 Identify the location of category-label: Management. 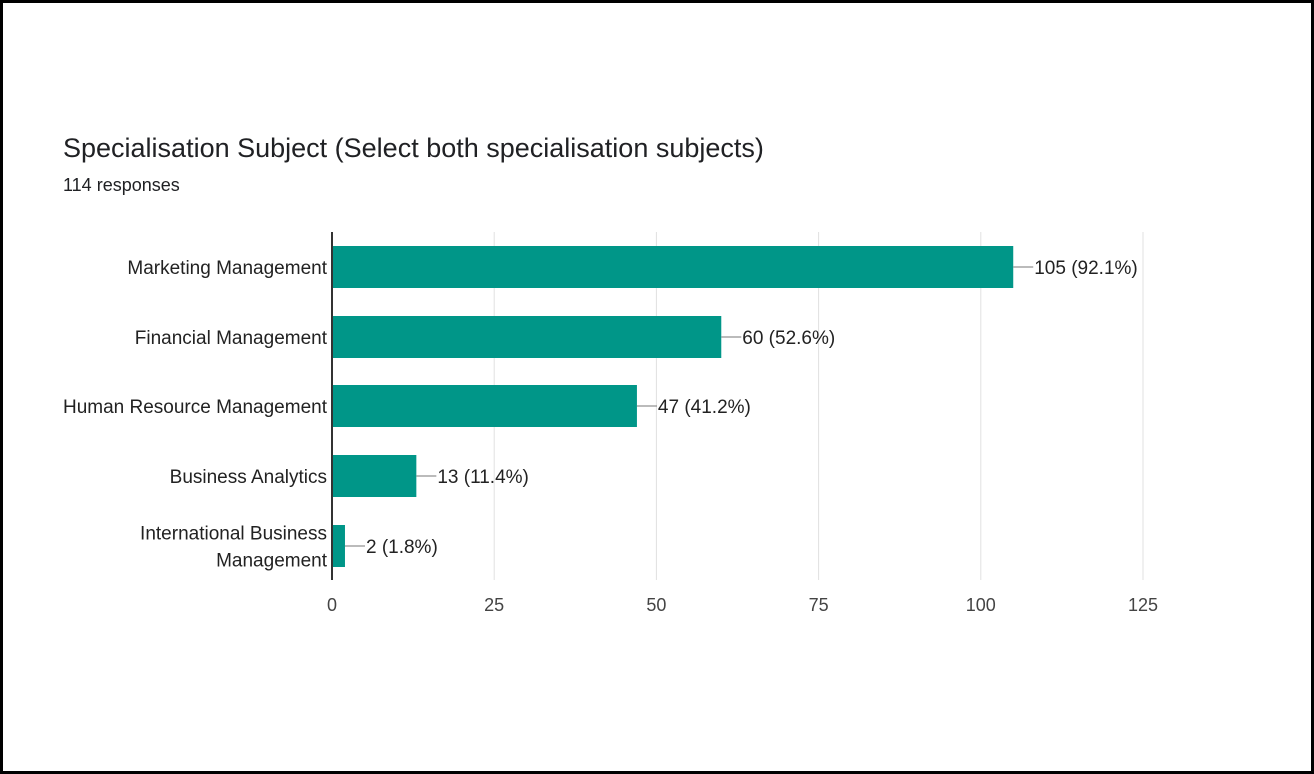
(272, 561).